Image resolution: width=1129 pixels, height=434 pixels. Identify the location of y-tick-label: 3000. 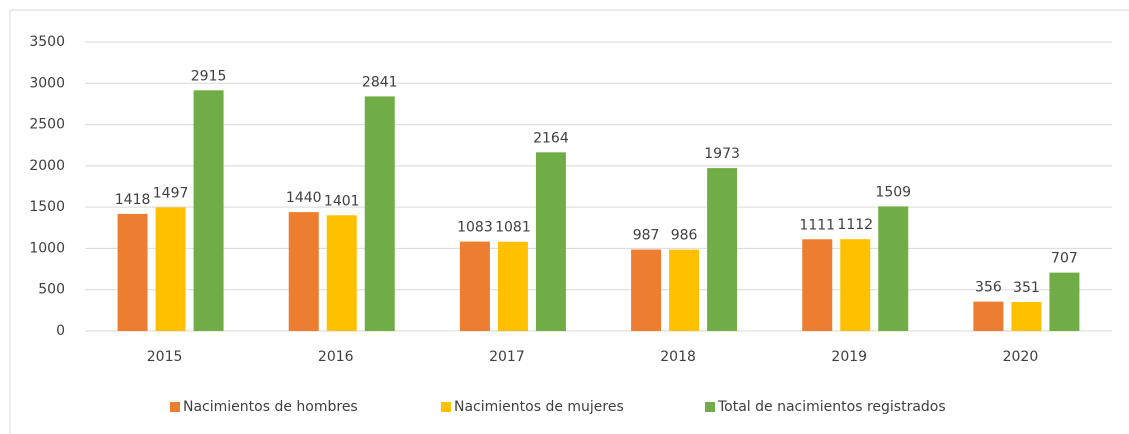
(47, 83).